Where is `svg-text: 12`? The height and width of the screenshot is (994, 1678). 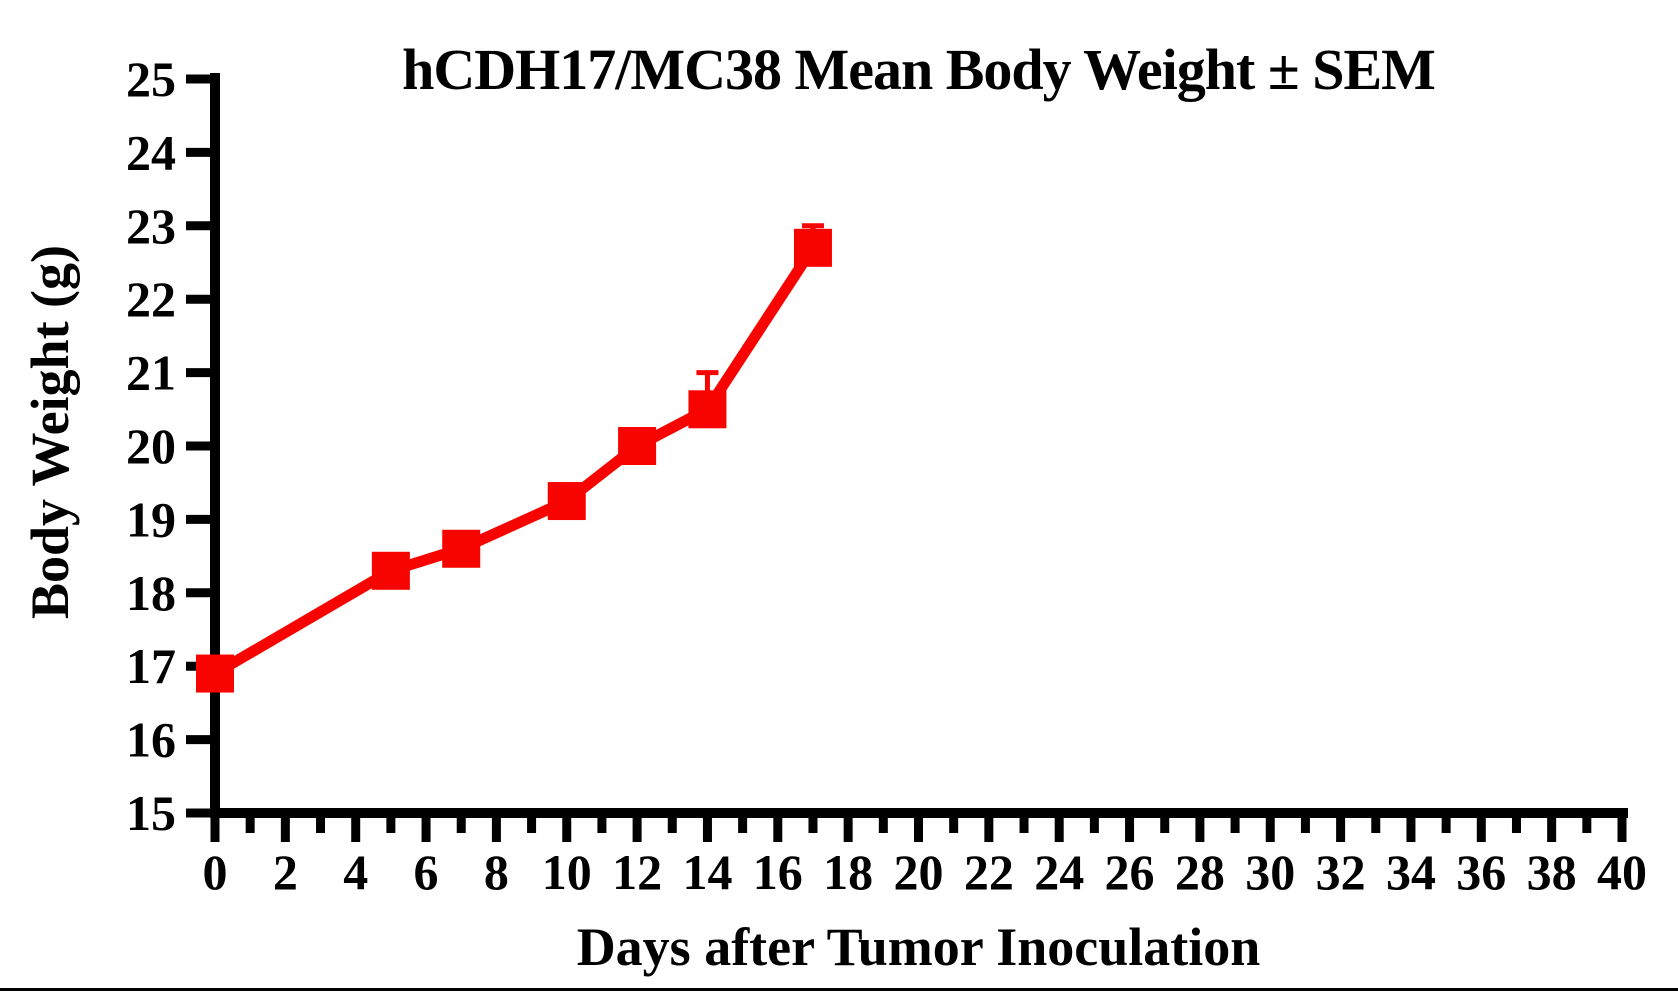
svg-text: 12 is located at coordinates (637, 872).